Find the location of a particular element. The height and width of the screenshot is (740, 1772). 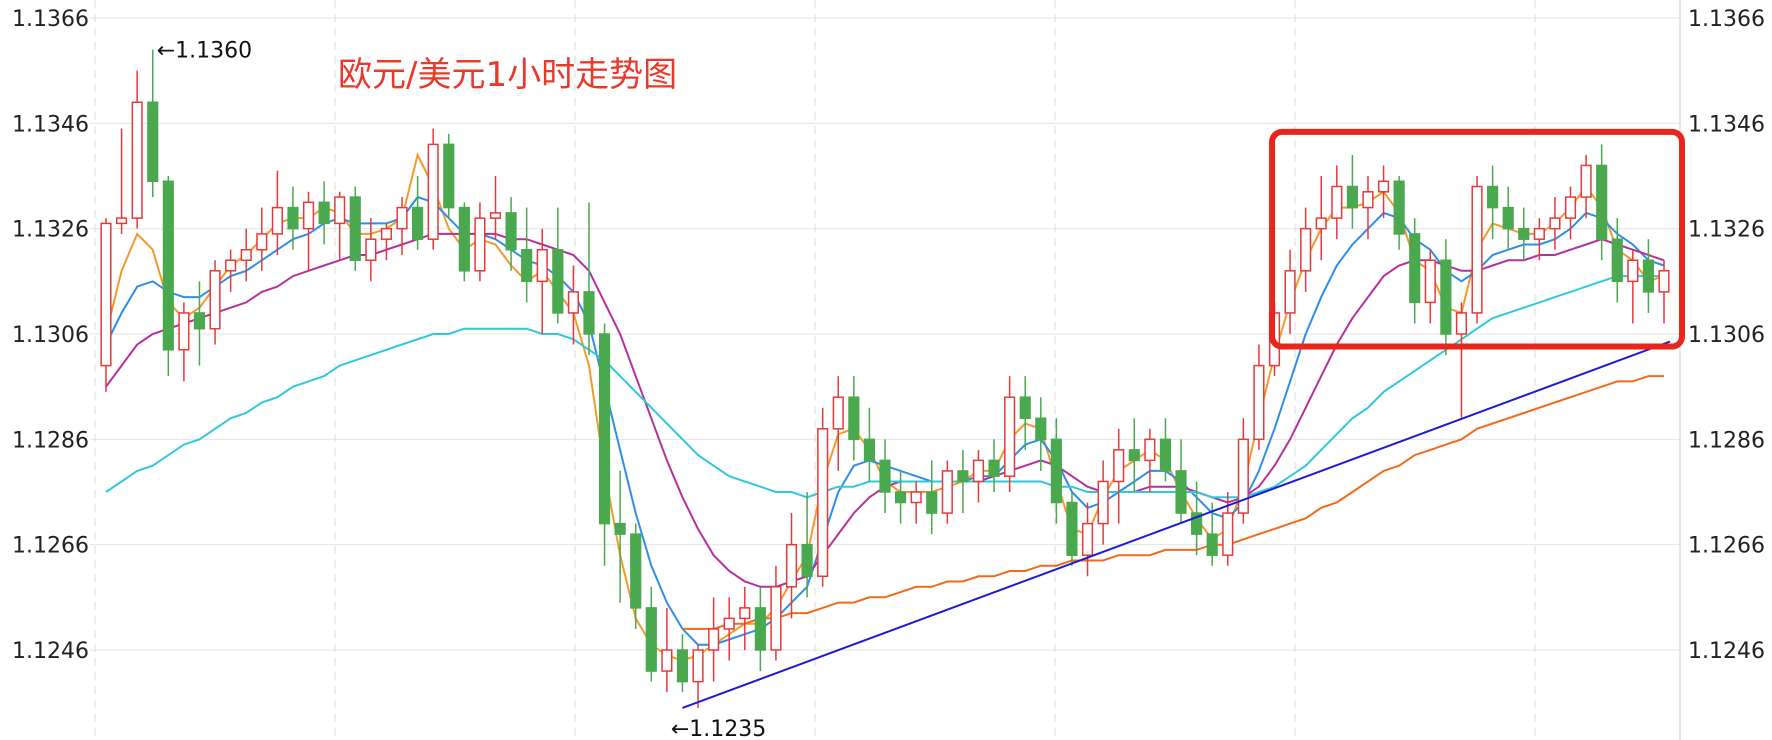

y-tick-label-left: 1.1366 is located at coordinates (50, 19).